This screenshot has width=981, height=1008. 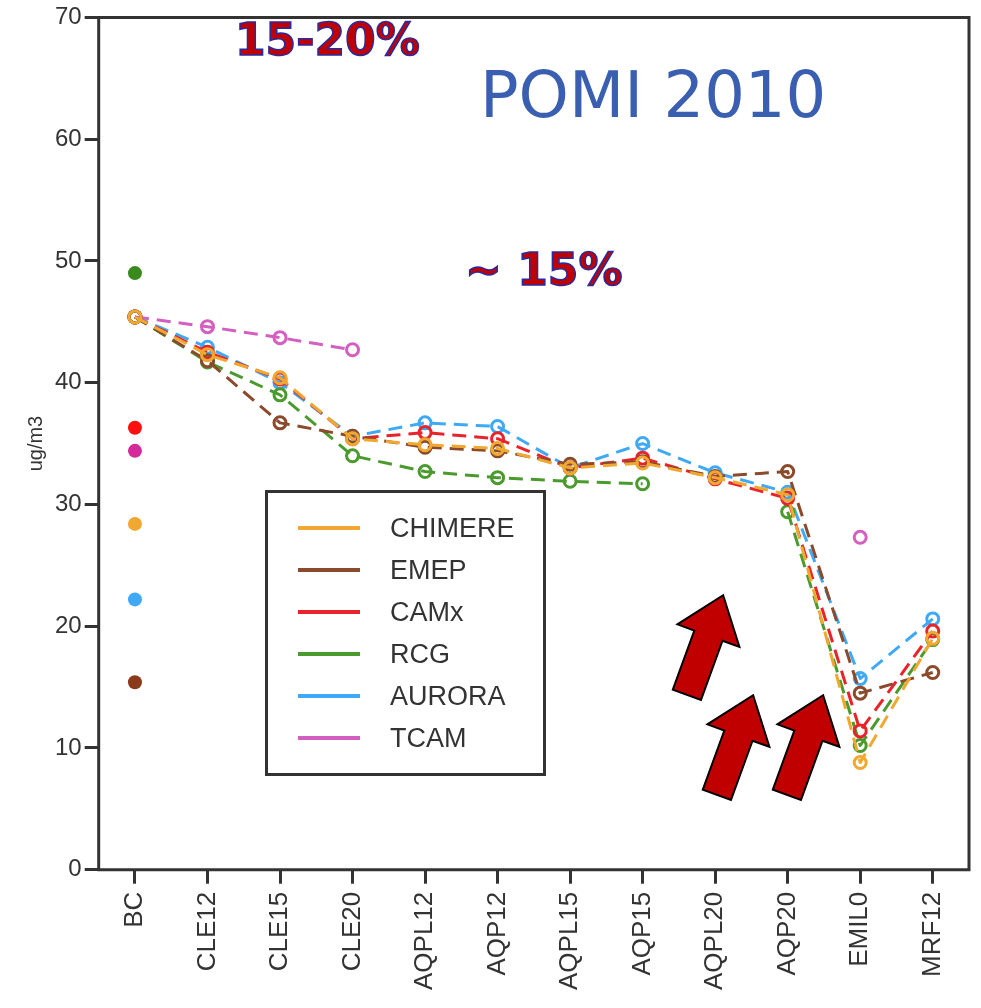 I want to click on x-tick-label: MRF12, so click(x=930, y=934).